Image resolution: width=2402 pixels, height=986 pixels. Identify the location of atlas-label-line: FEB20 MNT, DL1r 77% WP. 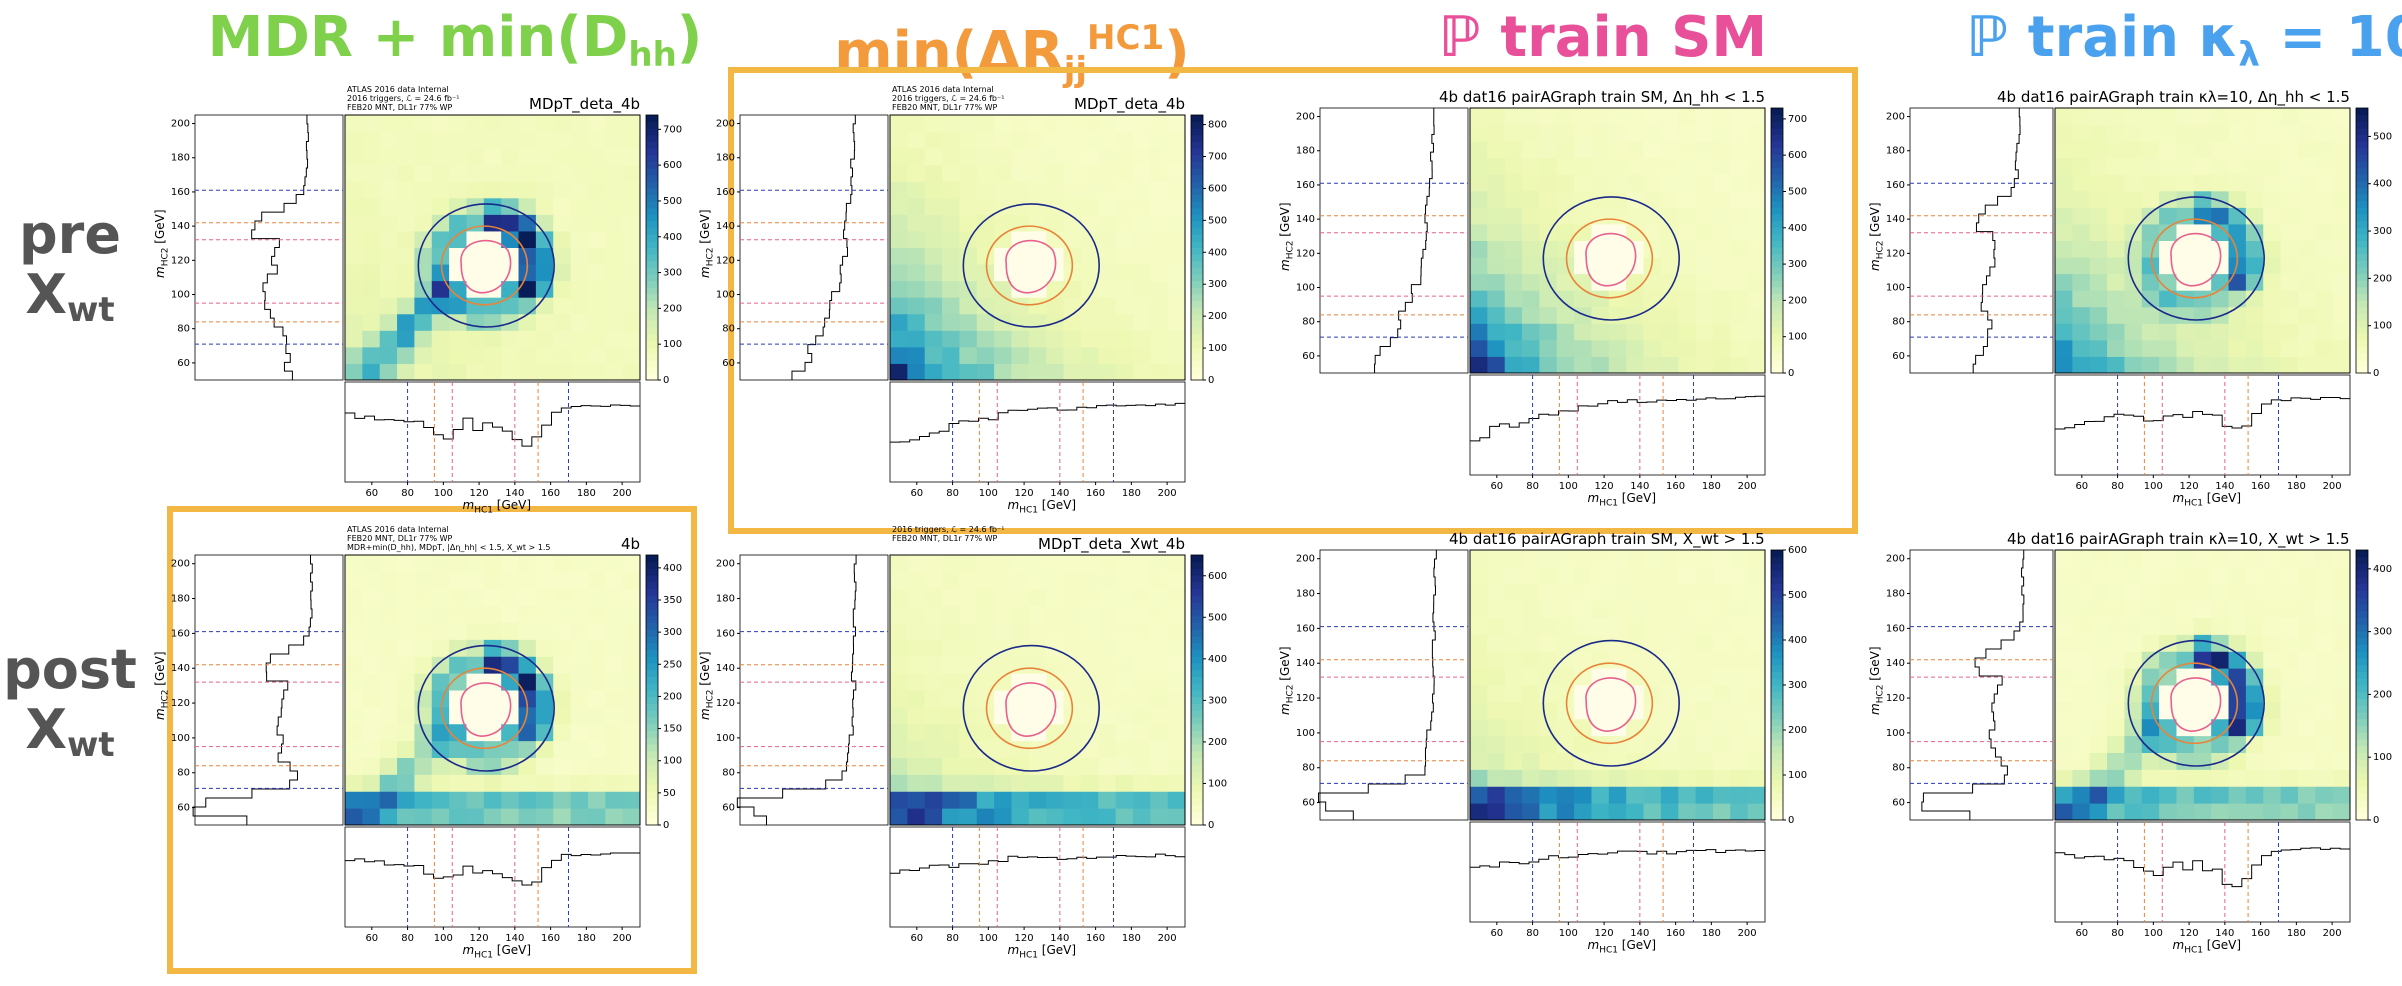
(945, 107).